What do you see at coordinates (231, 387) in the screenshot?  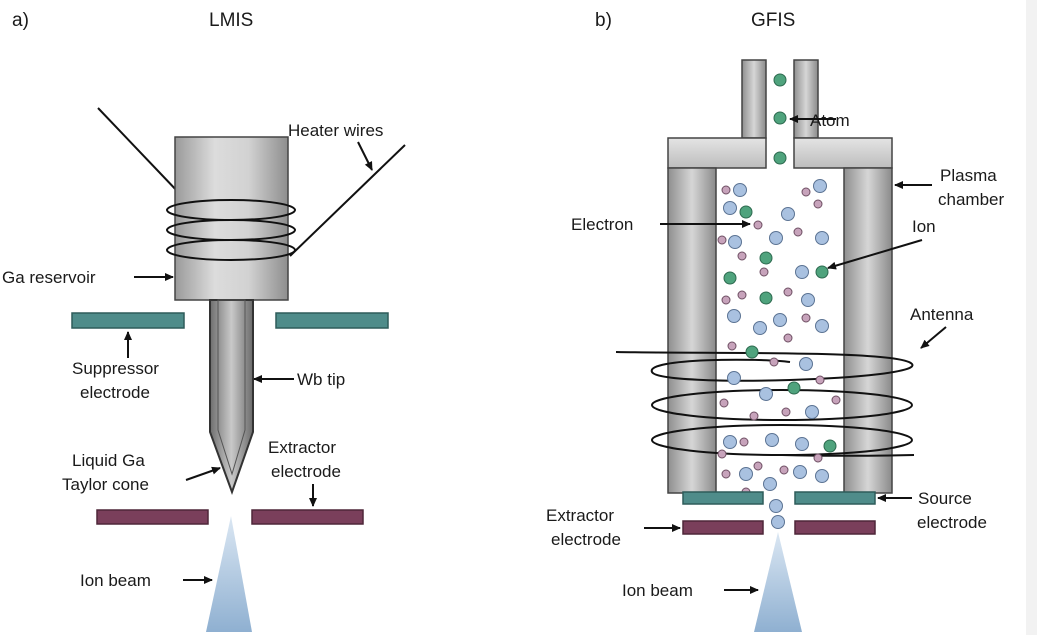 I see `wb-tip-inner` at bounding box center [231, 387].